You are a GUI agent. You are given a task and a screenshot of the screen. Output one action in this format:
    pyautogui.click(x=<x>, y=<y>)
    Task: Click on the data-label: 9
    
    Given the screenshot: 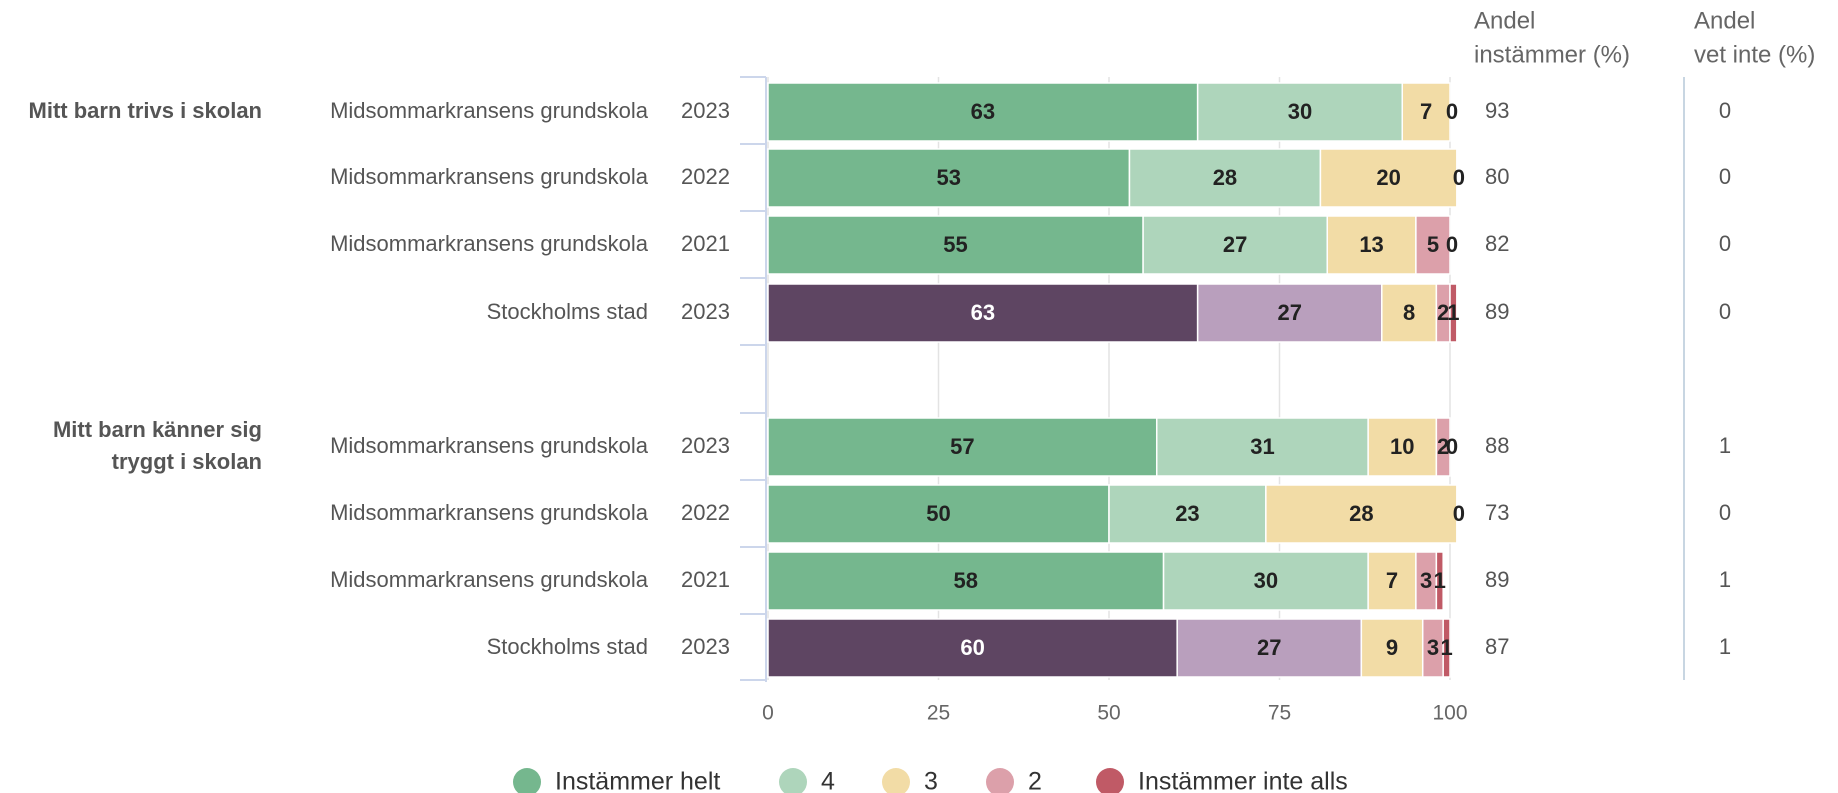 What is the action you would take?
    pyautogui.click(x=1392, y=647)
    